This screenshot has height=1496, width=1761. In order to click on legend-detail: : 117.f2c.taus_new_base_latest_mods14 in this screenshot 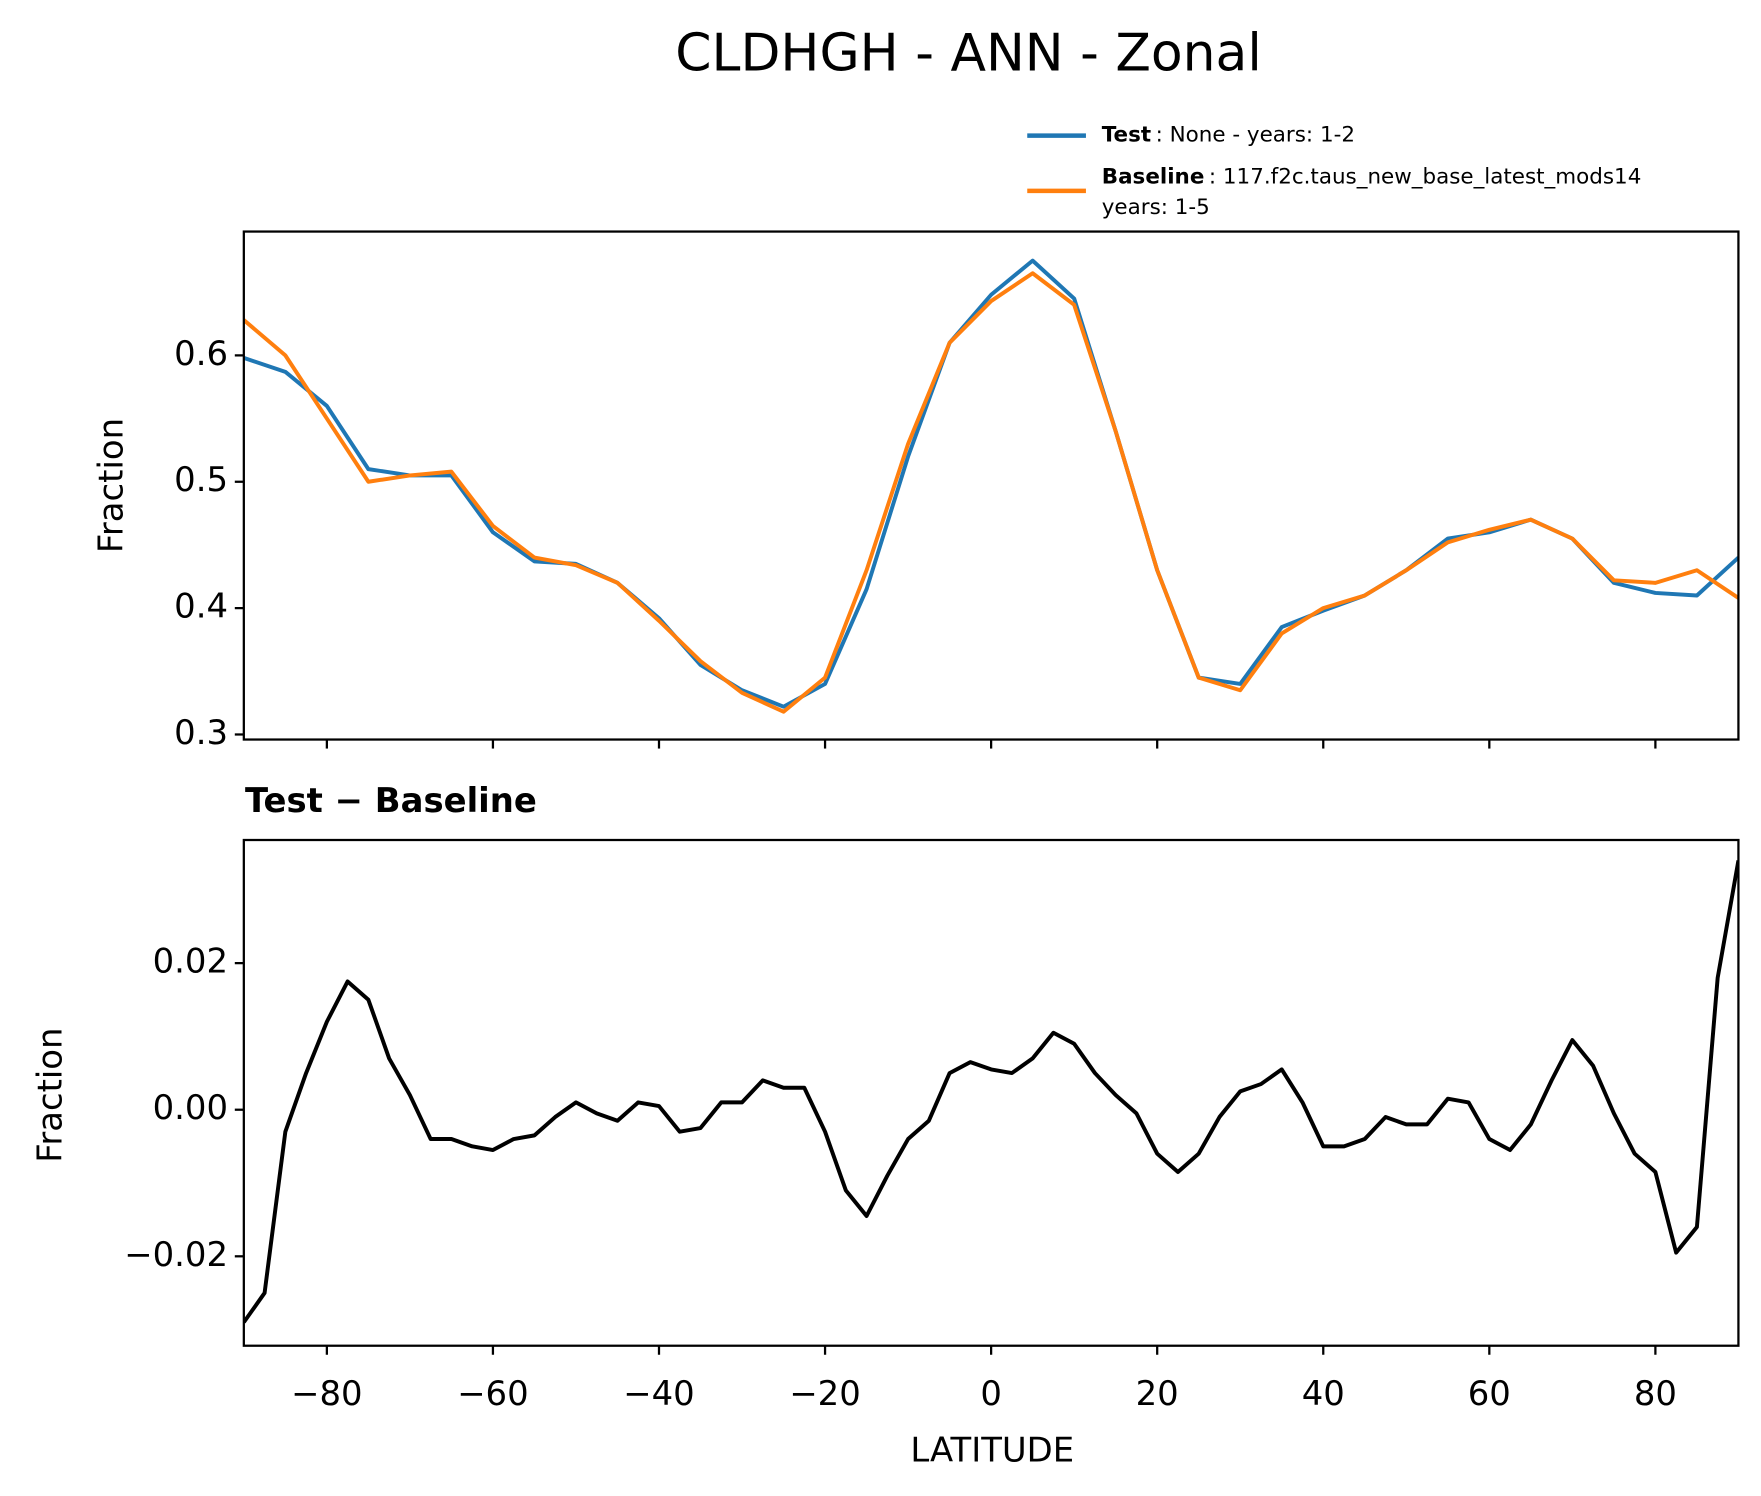, I will do `click(1425, 176)`.